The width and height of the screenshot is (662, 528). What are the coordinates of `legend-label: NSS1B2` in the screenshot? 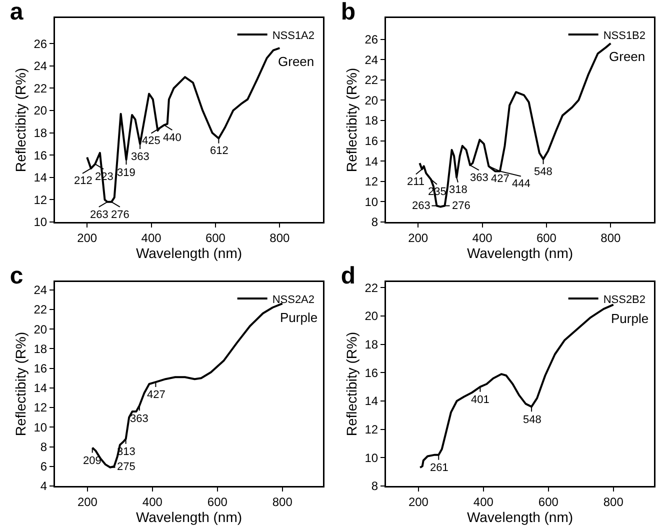 It's located at (624, 36).